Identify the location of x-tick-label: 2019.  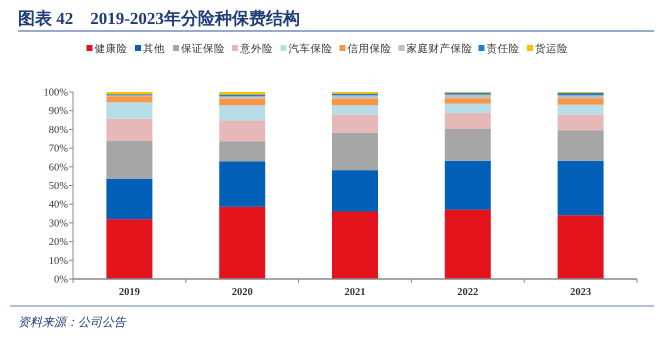
(129, 292).